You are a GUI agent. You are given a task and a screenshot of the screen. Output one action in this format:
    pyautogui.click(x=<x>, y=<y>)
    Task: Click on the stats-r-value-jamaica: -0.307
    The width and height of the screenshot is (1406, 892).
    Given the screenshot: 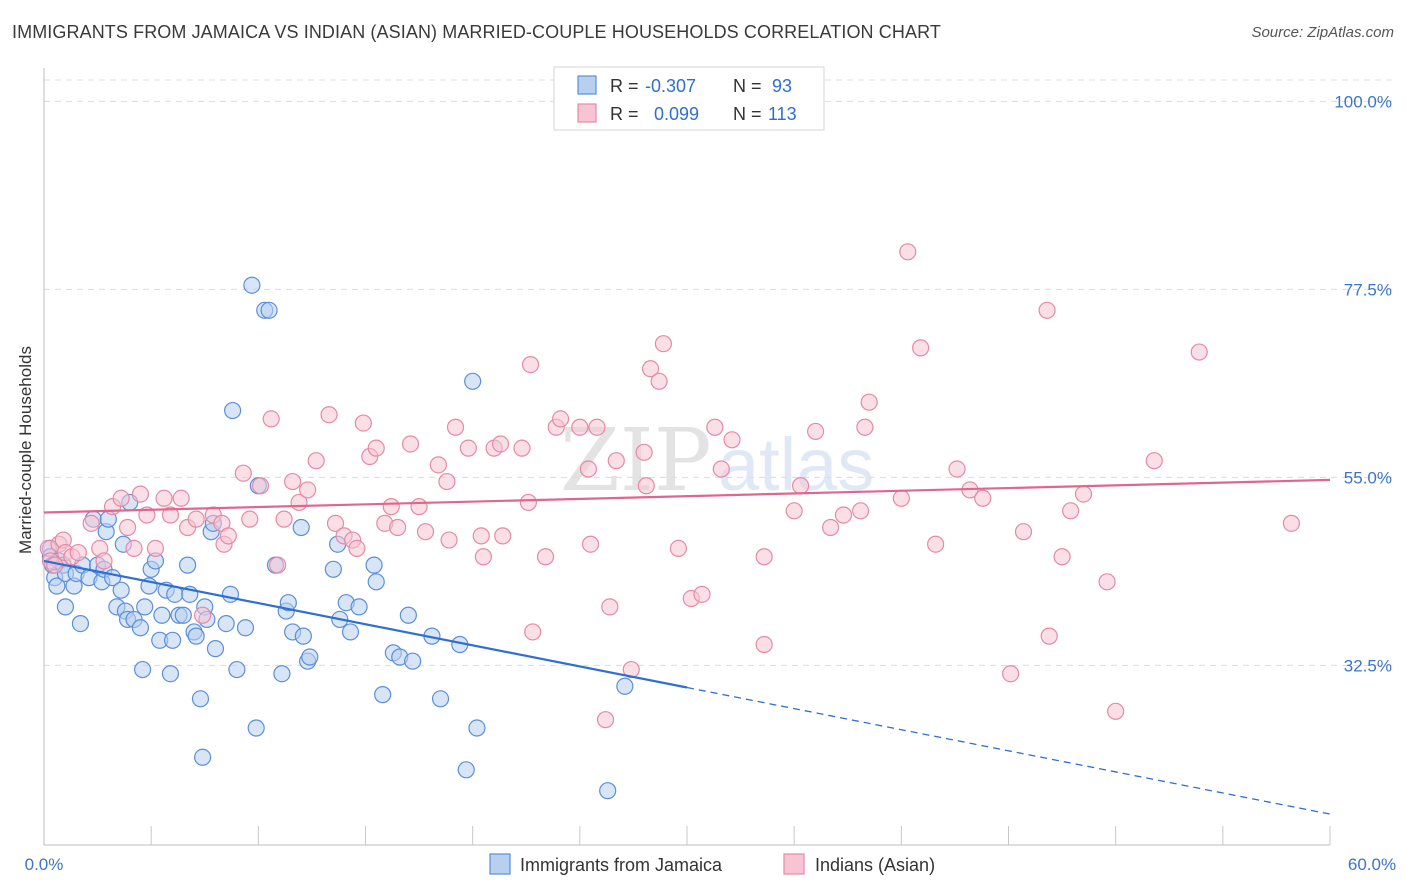 What is the action you would take?
    pyautogui.click(x=670, y=86)
    